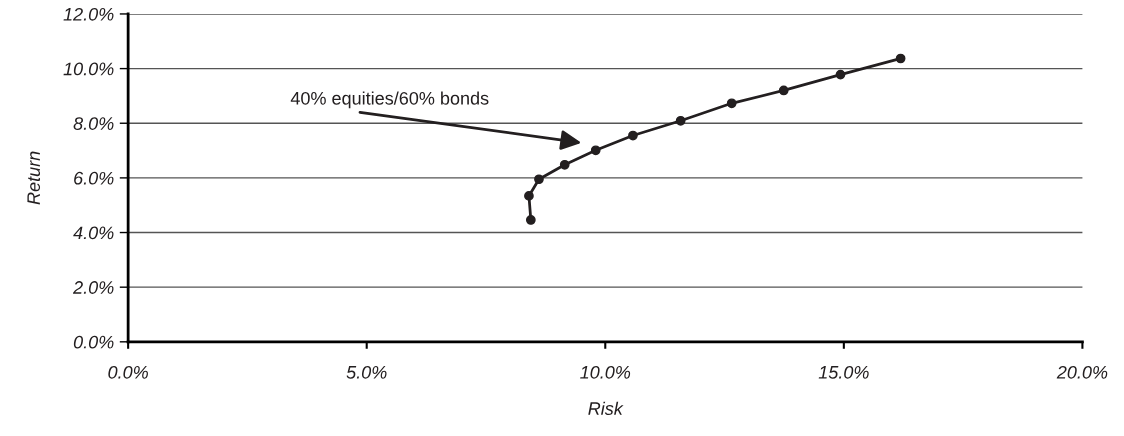 This screenshot has width=1124, height=436. Describe the element at coordinates (128, 372) in the screenshot. I see `x-tick-label: 0.0%` at that location.